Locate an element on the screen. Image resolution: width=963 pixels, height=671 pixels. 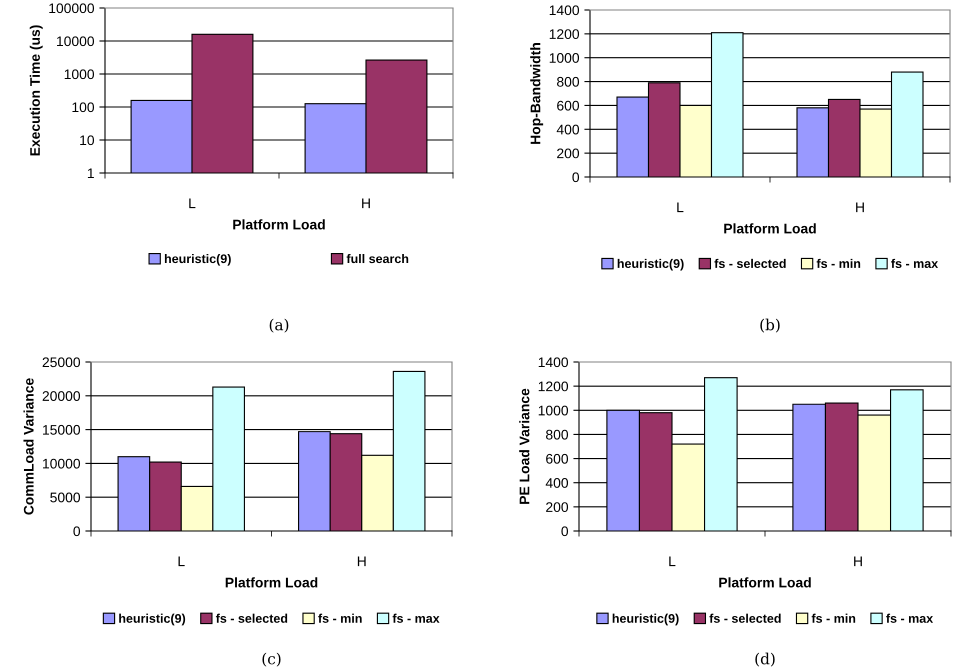
legend-label: full search is located at coordinates (377, 259).